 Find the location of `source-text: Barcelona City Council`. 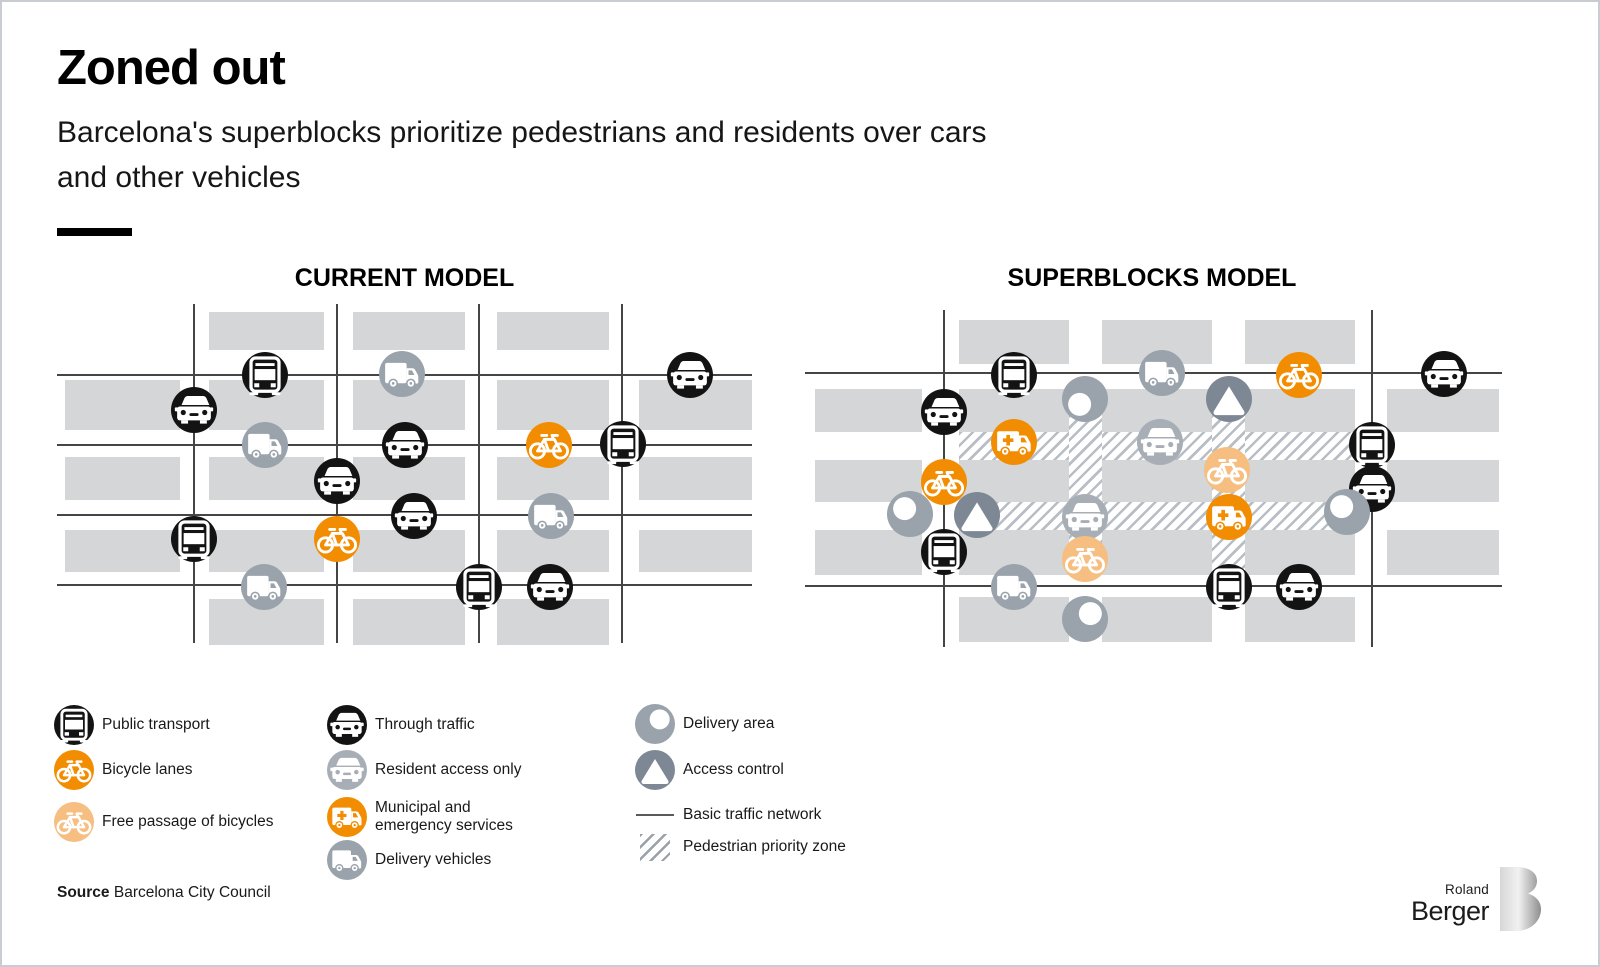

source-text: Barcelona City Council is located at coordinates (192, 892).